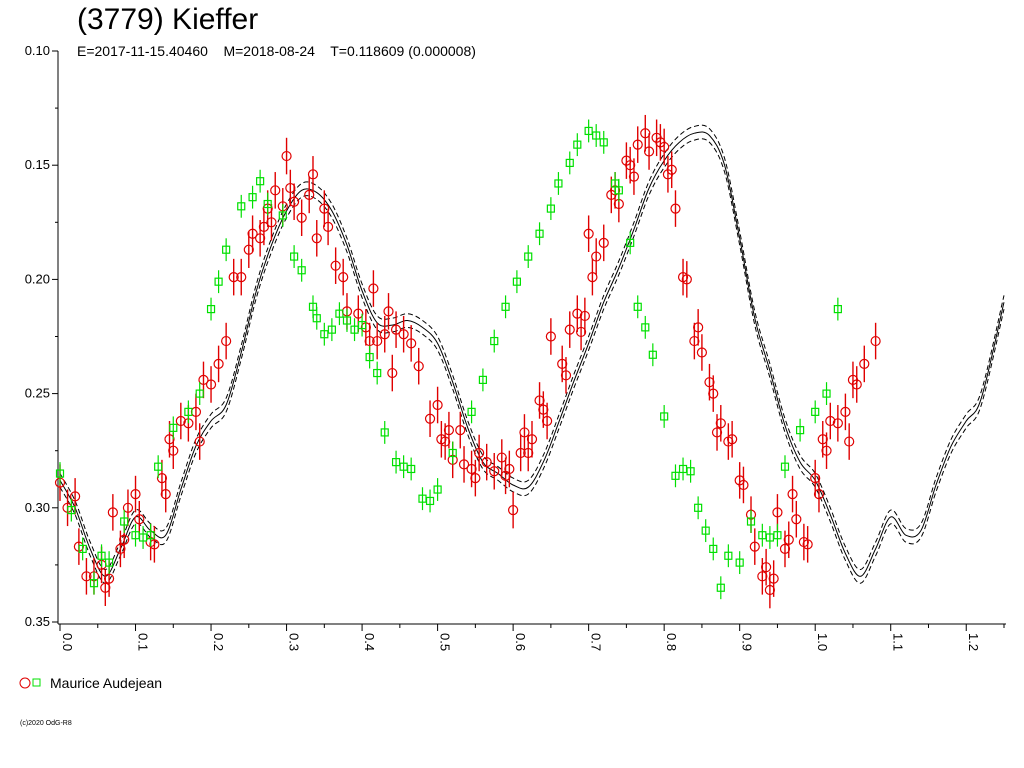 Image resolution: width=1024 pixels, height=768 pixels. What do you see at coordinates (46, 723) in the screenshot?
I see `copyright-text: (c)2020 OdG-R8` at bounding box center [46, 723].